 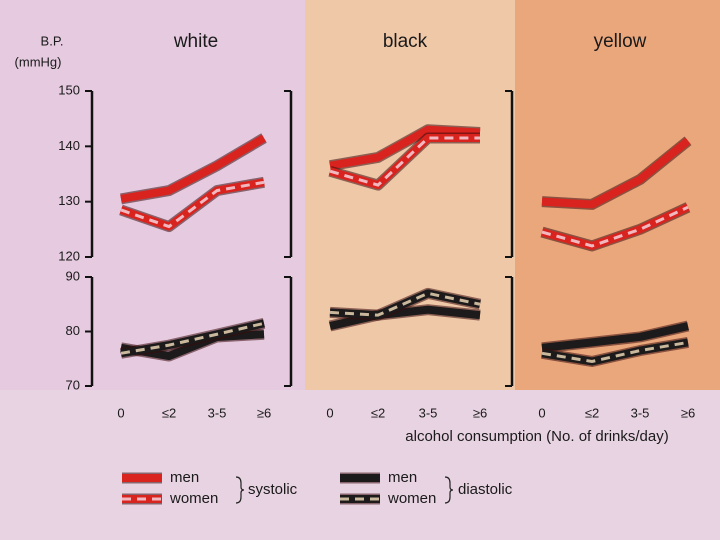 What do you see at coordinates (485, 489) in the screenshot?
I see `legend-group: diastolic` at bounding box center [485, 489].